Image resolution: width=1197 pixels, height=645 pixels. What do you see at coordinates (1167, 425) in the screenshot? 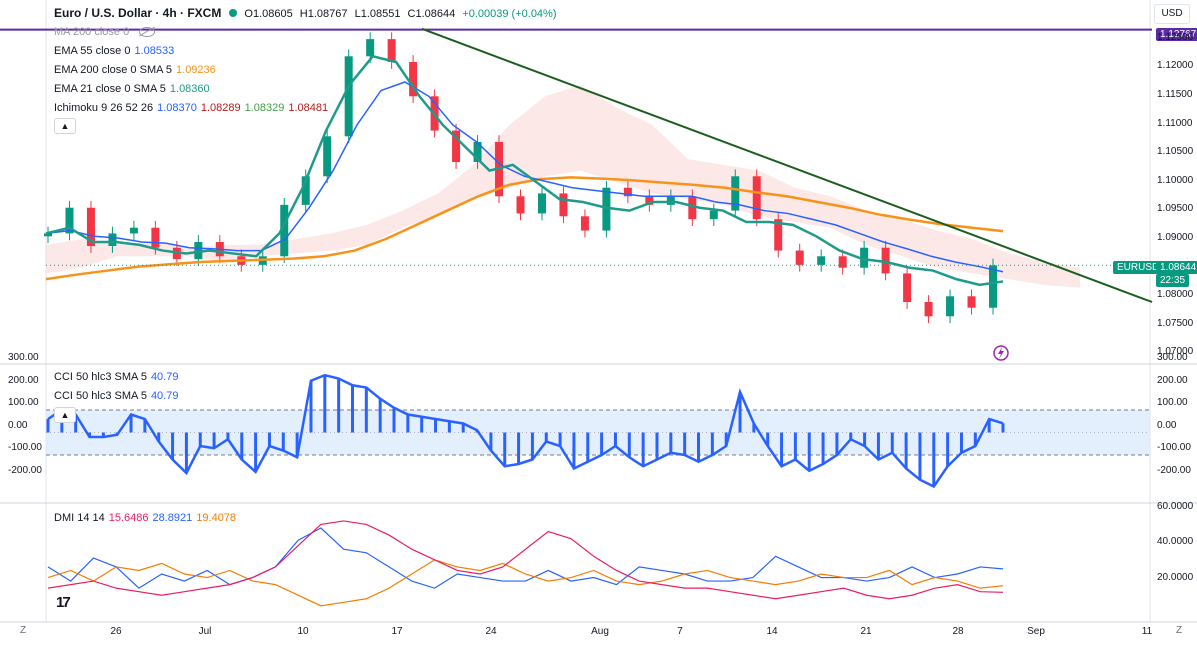
I see `cci-tick-label: 0.00` at bounding box center [1167, 425].